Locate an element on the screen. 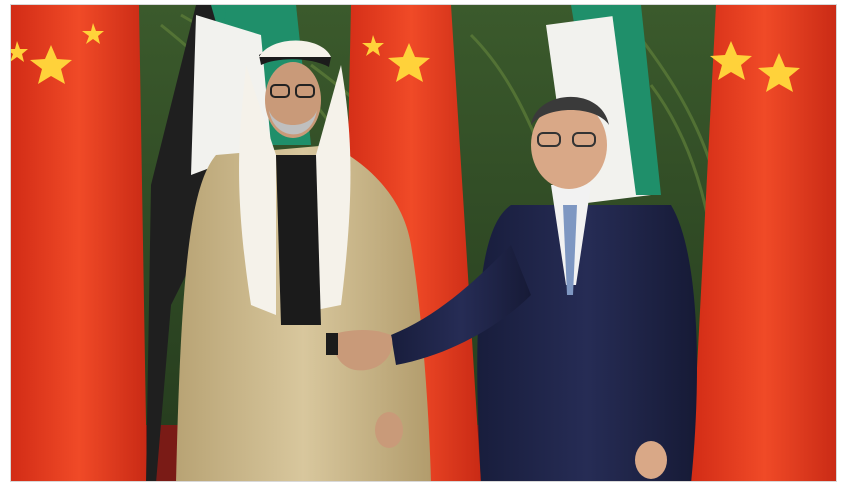 The image size is (847, 487). handshake is located at coordinates (359, 350).